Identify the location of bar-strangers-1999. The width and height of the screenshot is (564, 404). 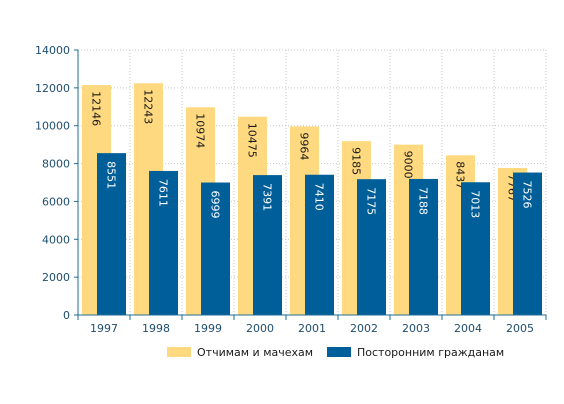
(215, 248).